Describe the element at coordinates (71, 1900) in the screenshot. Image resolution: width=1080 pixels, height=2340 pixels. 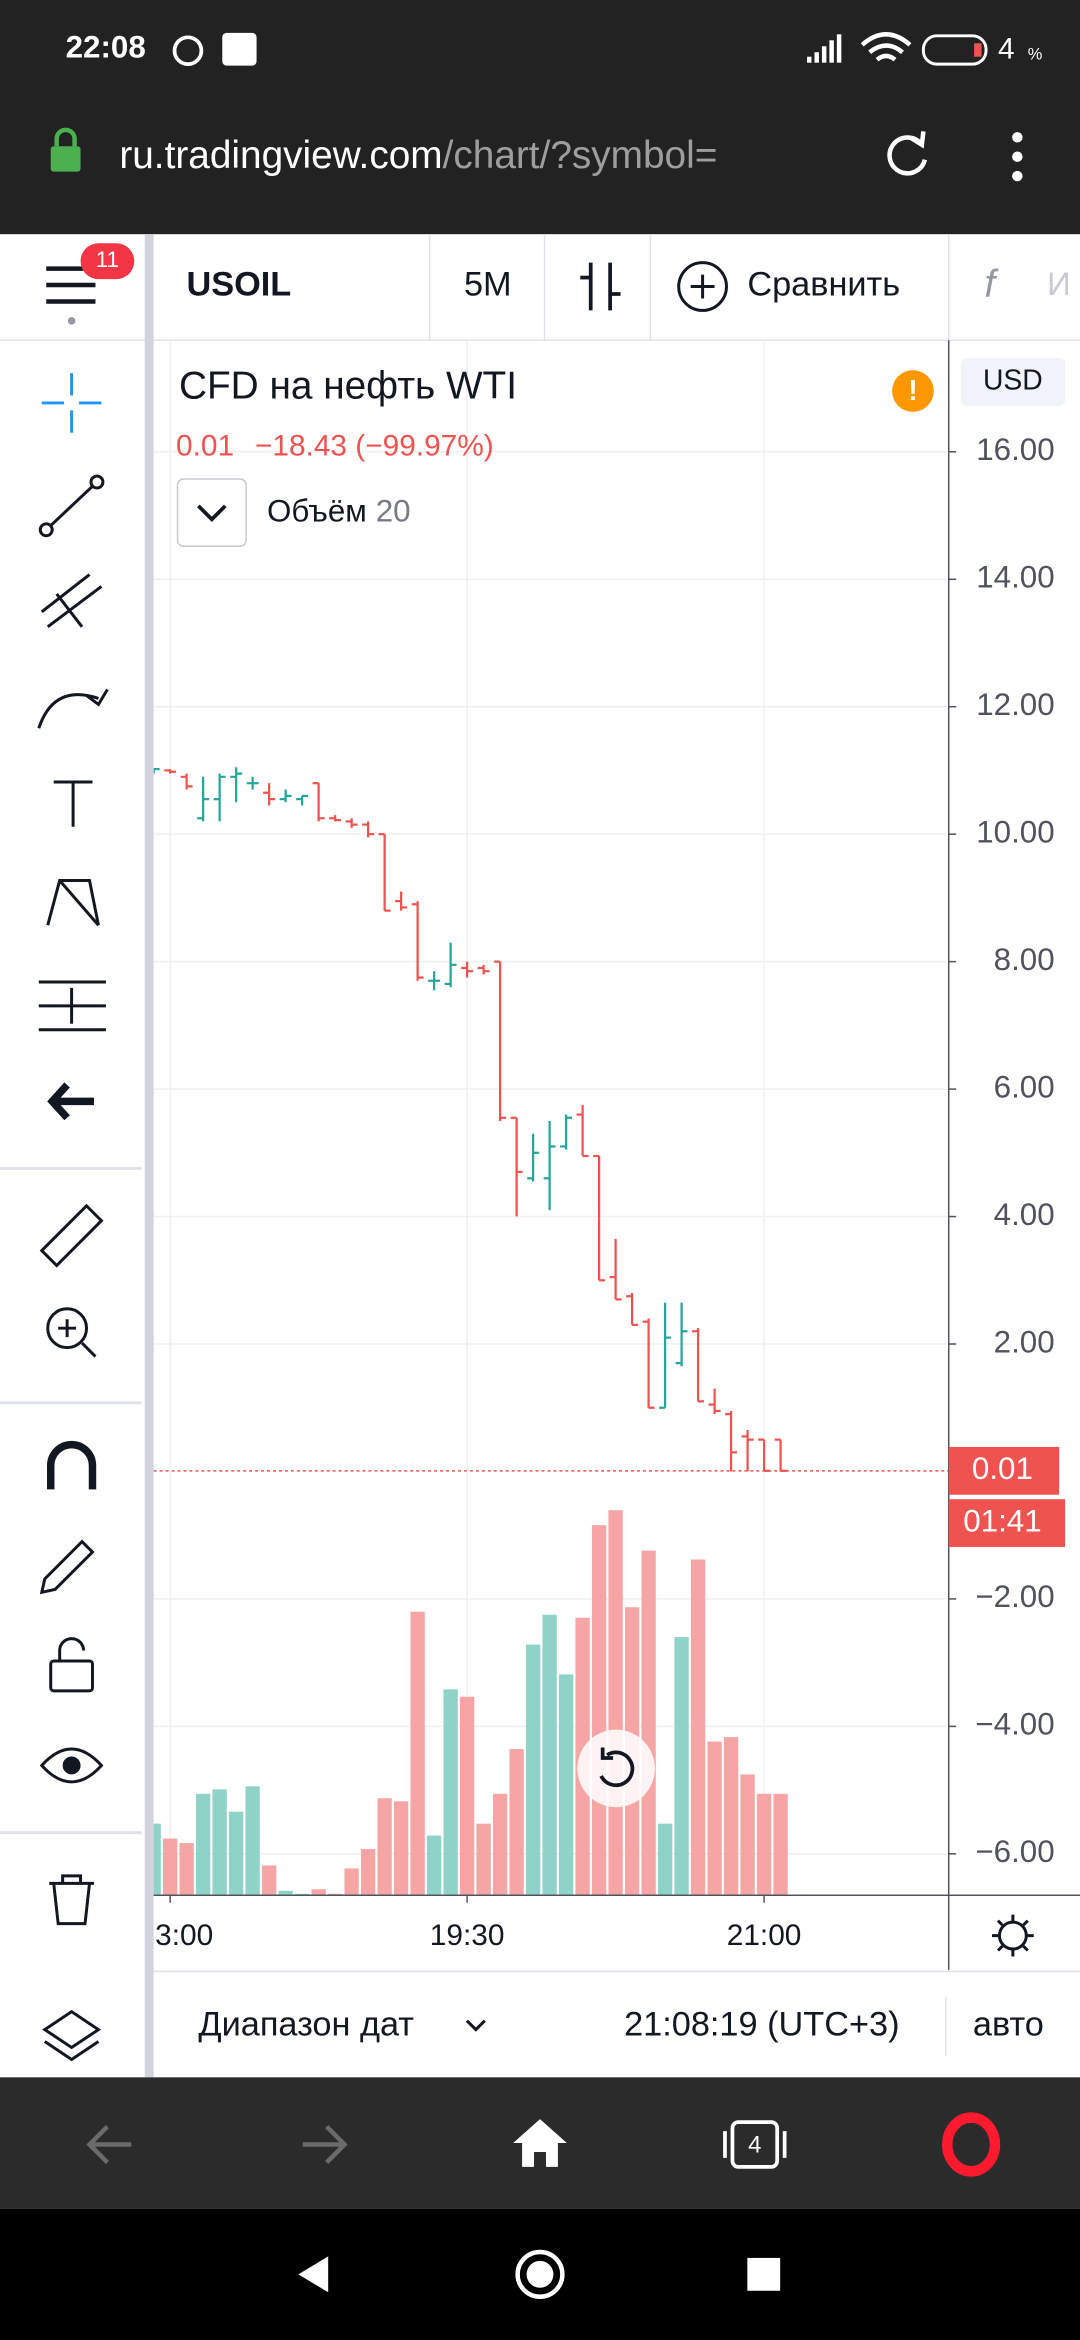
I see `trash-tool` at that location.